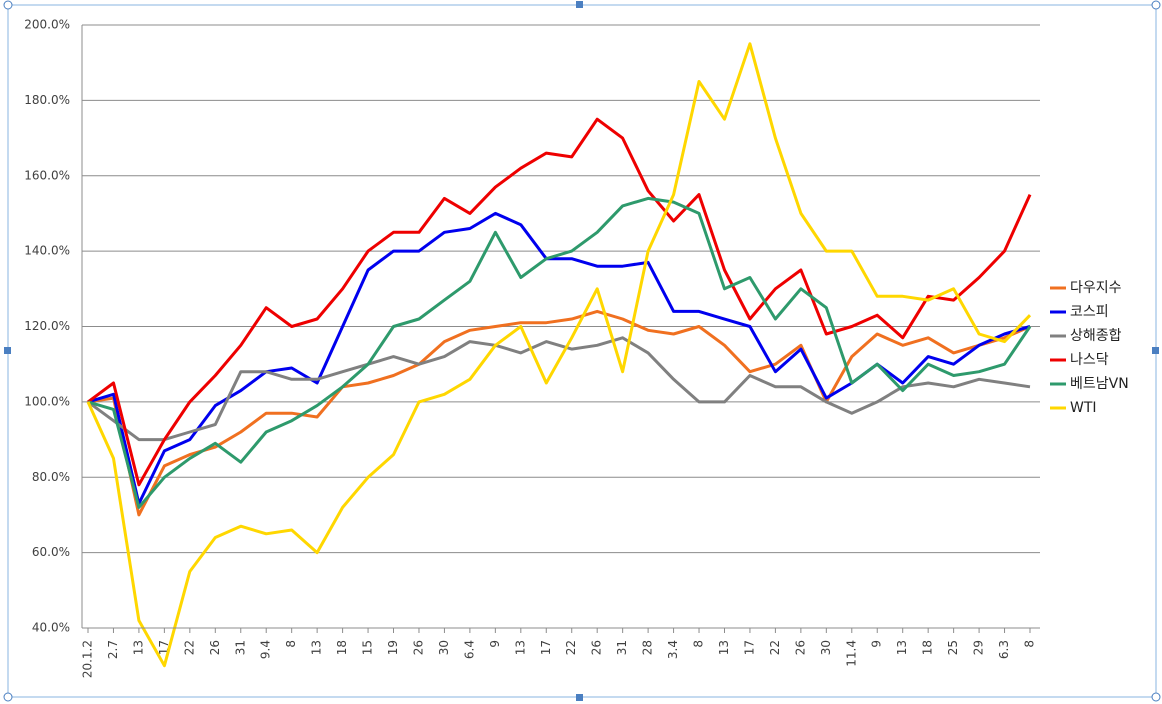  I want to click on legend-label: 코스피, so click(1089, 312).